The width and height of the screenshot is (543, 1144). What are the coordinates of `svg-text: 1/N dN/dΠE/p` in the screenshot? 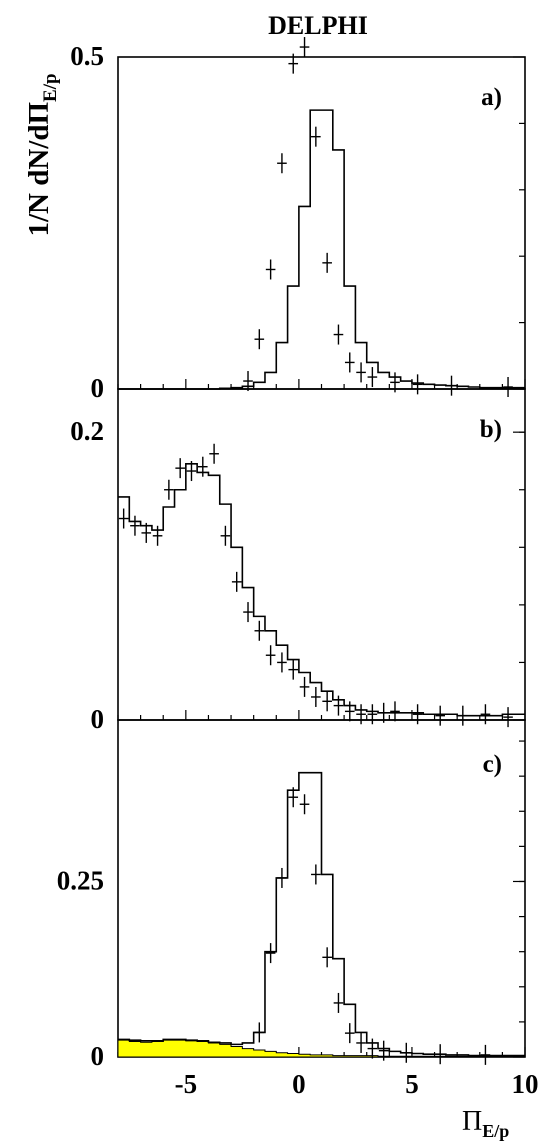 It's located at (42, 154).